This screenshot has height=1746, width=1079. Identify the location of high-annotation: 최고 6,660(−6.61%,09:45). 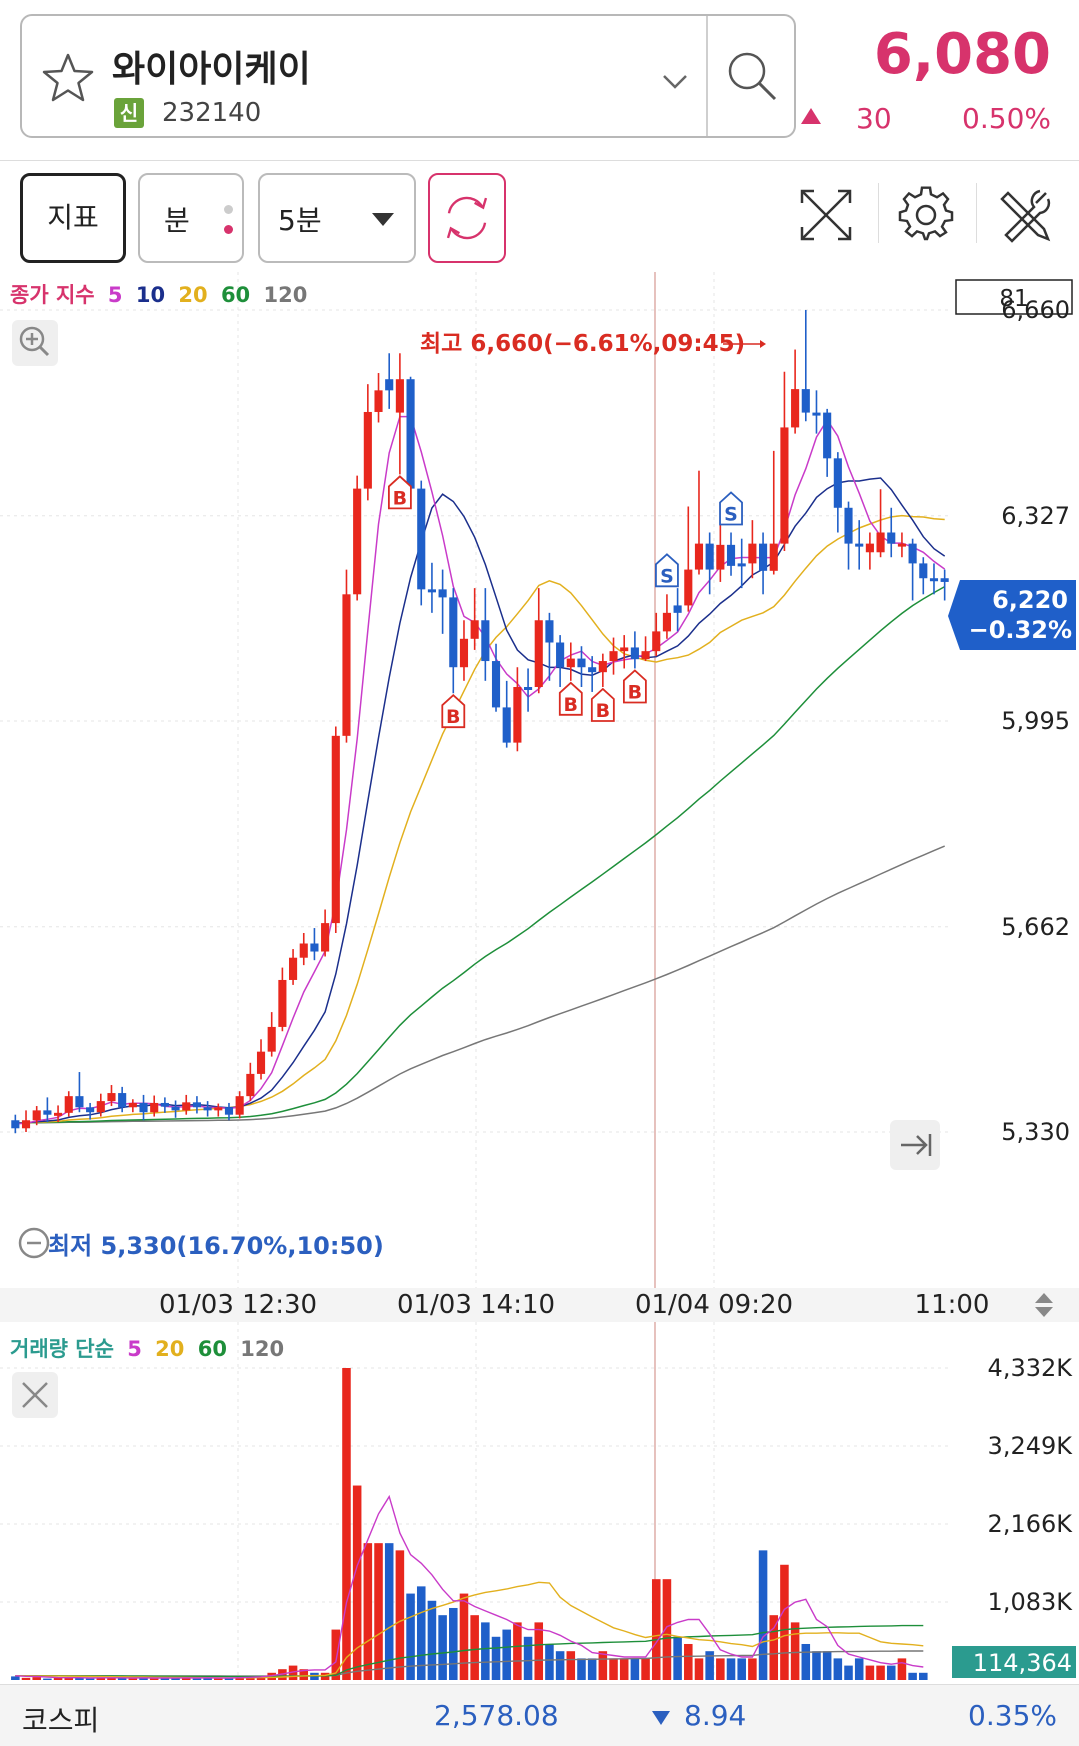
(582, 344).